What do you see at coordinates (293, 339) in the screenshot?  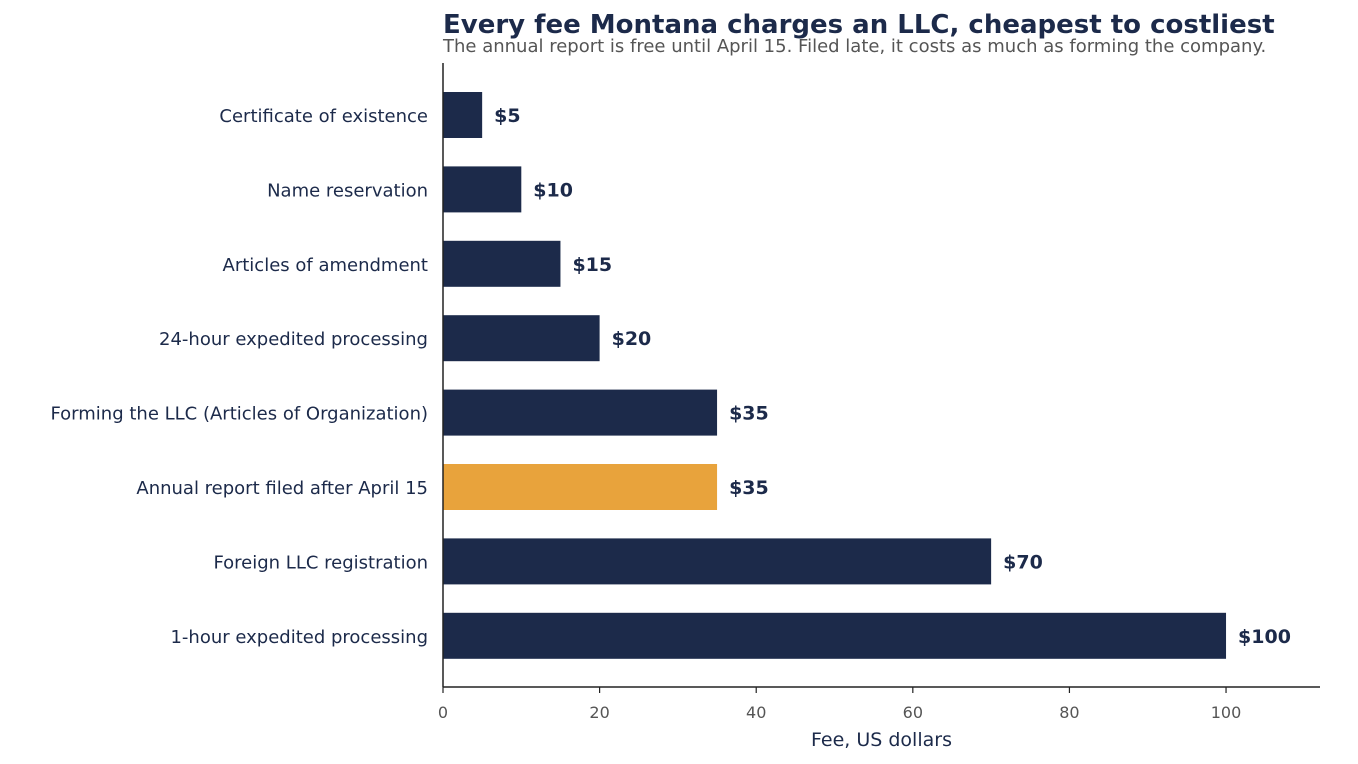 I see `category-label: 24-hour expedited processing` at bounding box center [293, 339].